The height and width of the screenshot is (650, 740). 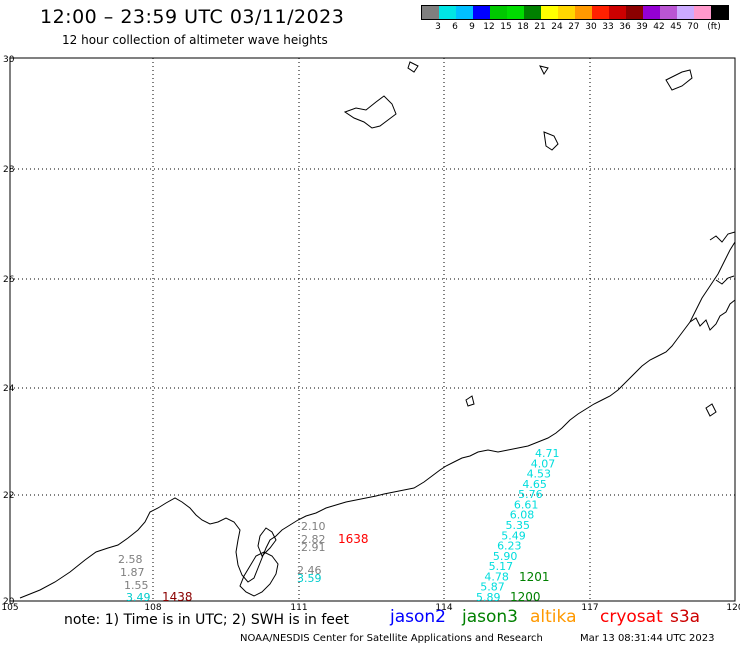 I want to click on scale-label: 39, so click(x=642, y=27).